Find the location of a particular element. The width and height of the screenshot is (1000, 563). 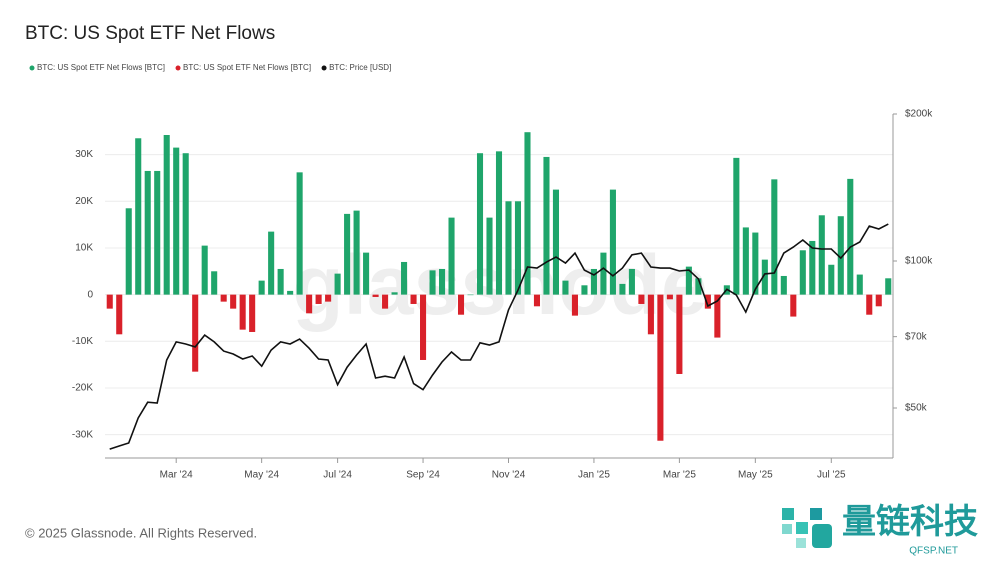

x-tick-label: Mar '25 is located at coordinates (679, 475).